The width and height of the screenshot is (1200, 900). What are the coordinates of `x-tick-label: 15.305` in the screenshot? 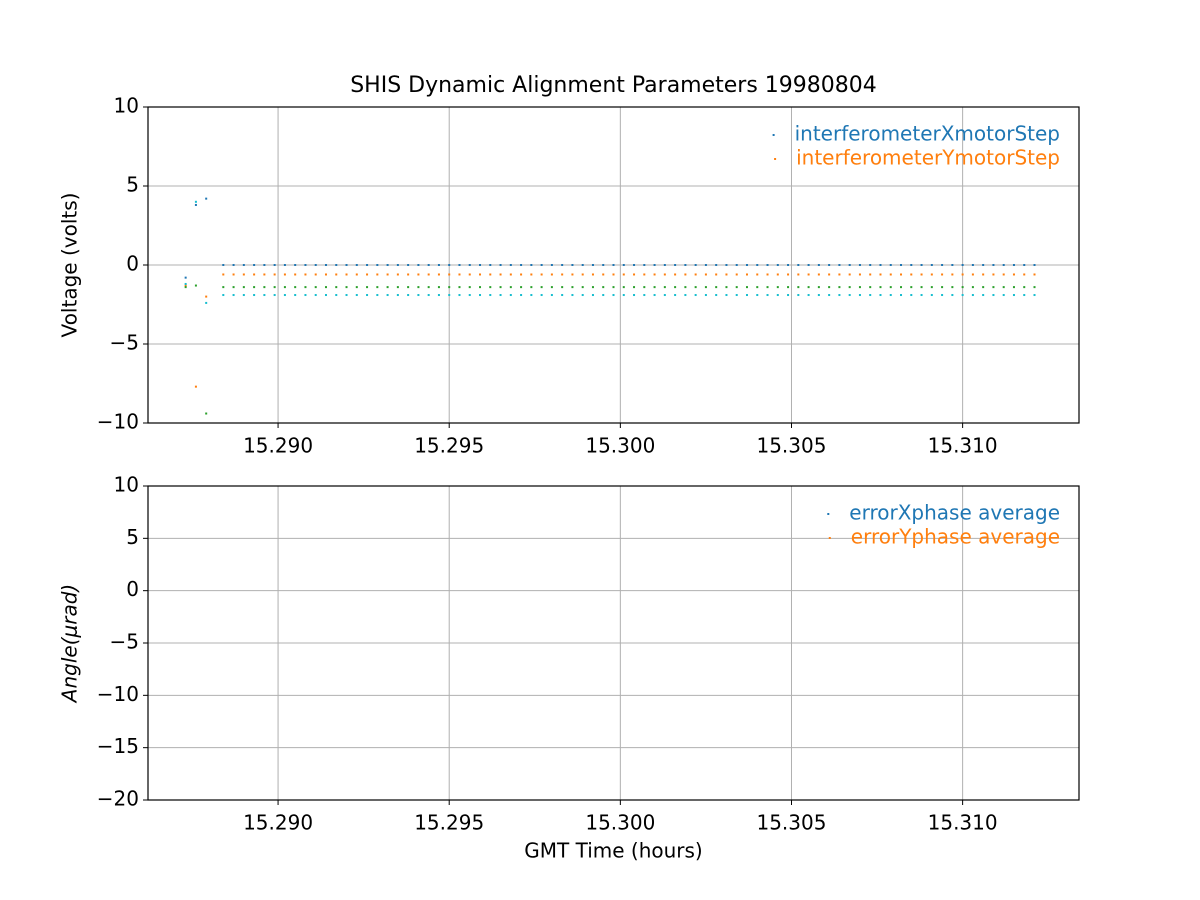 It's located at (791, 823).